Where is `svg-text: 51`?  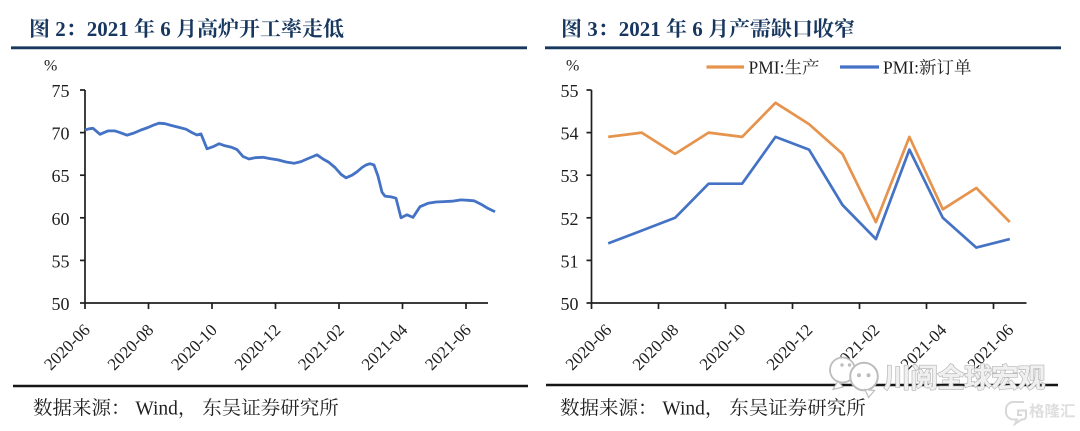 svg-text: 51 is located at coordinates (570, 261).